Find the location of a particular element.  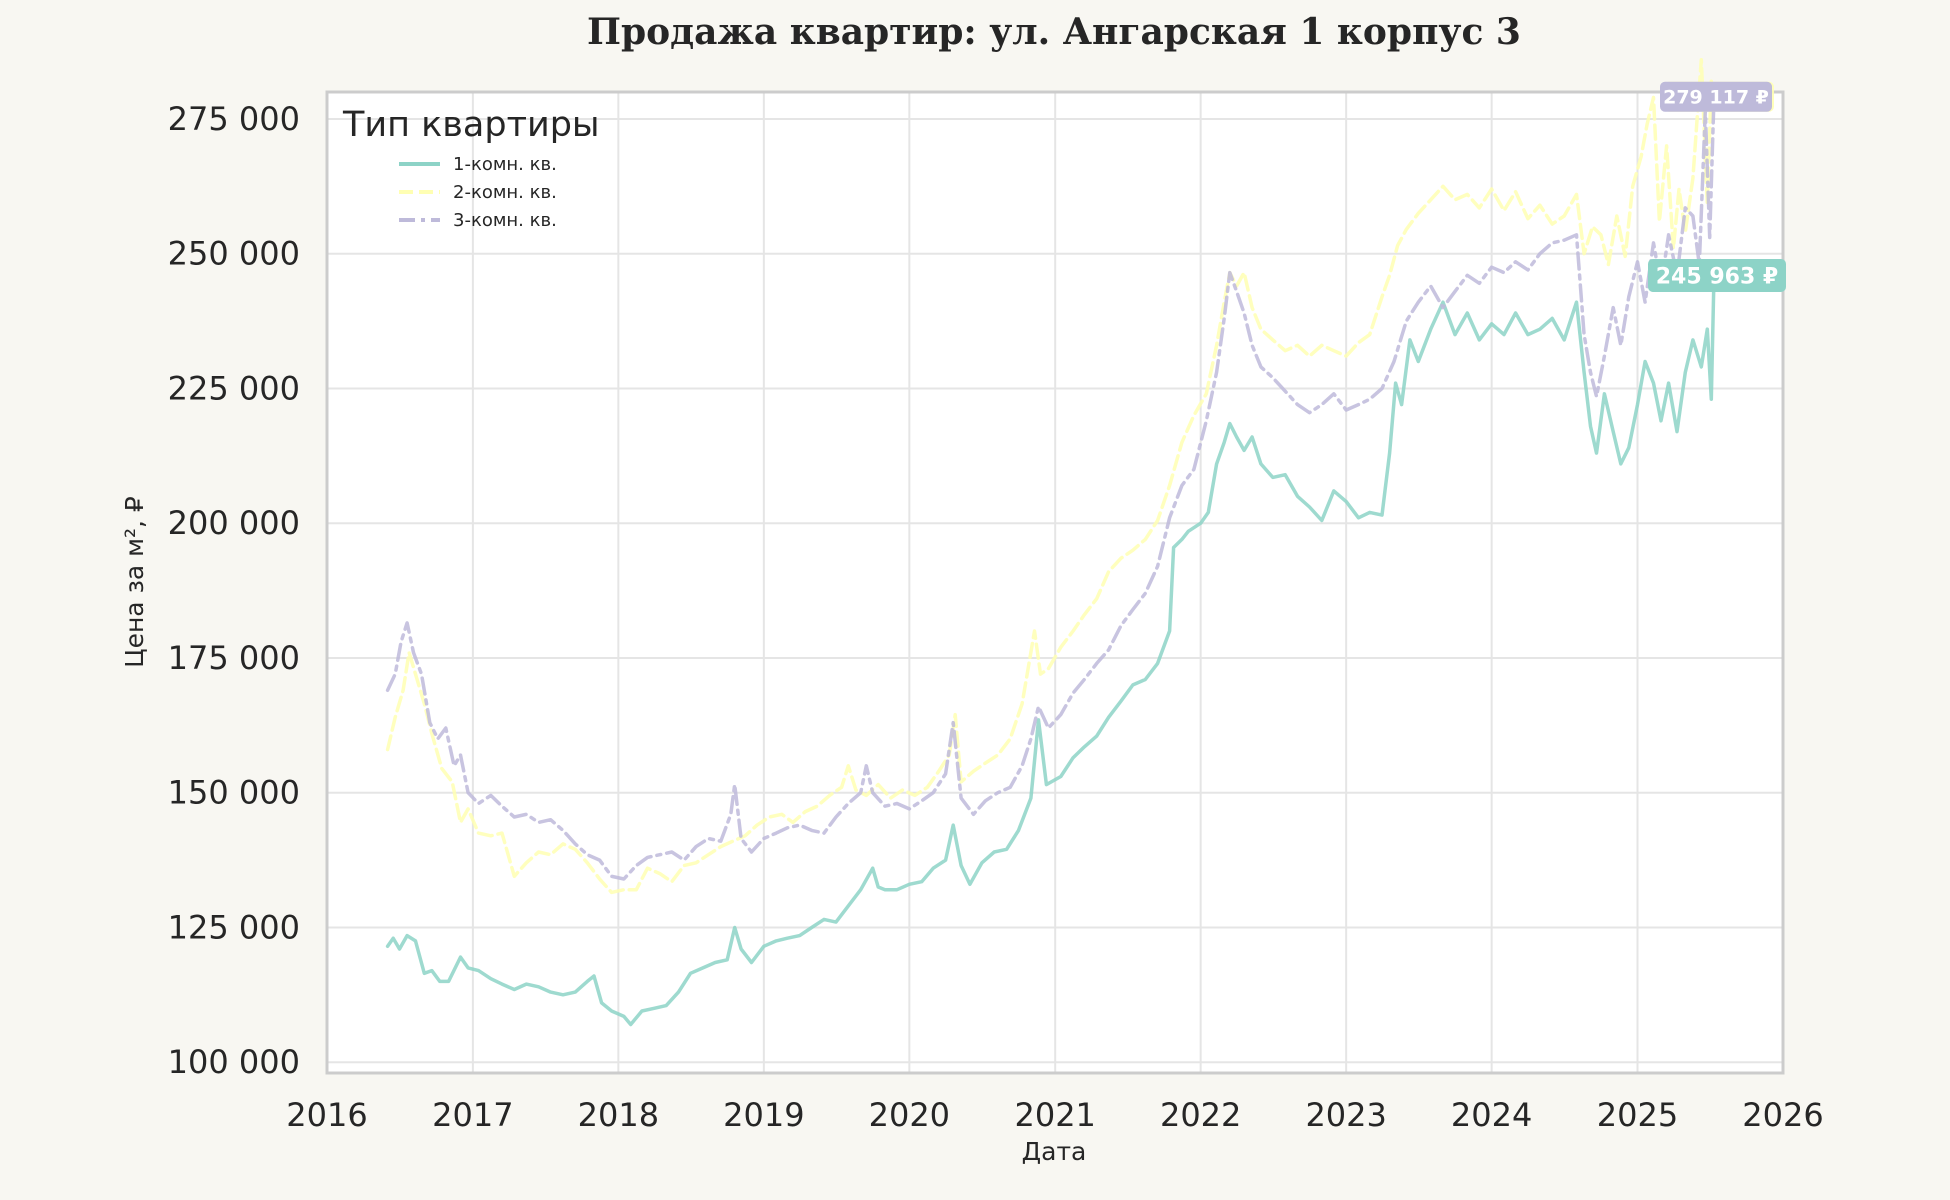

x-tick-label: 2019 is located at coordinates (763, 1115).